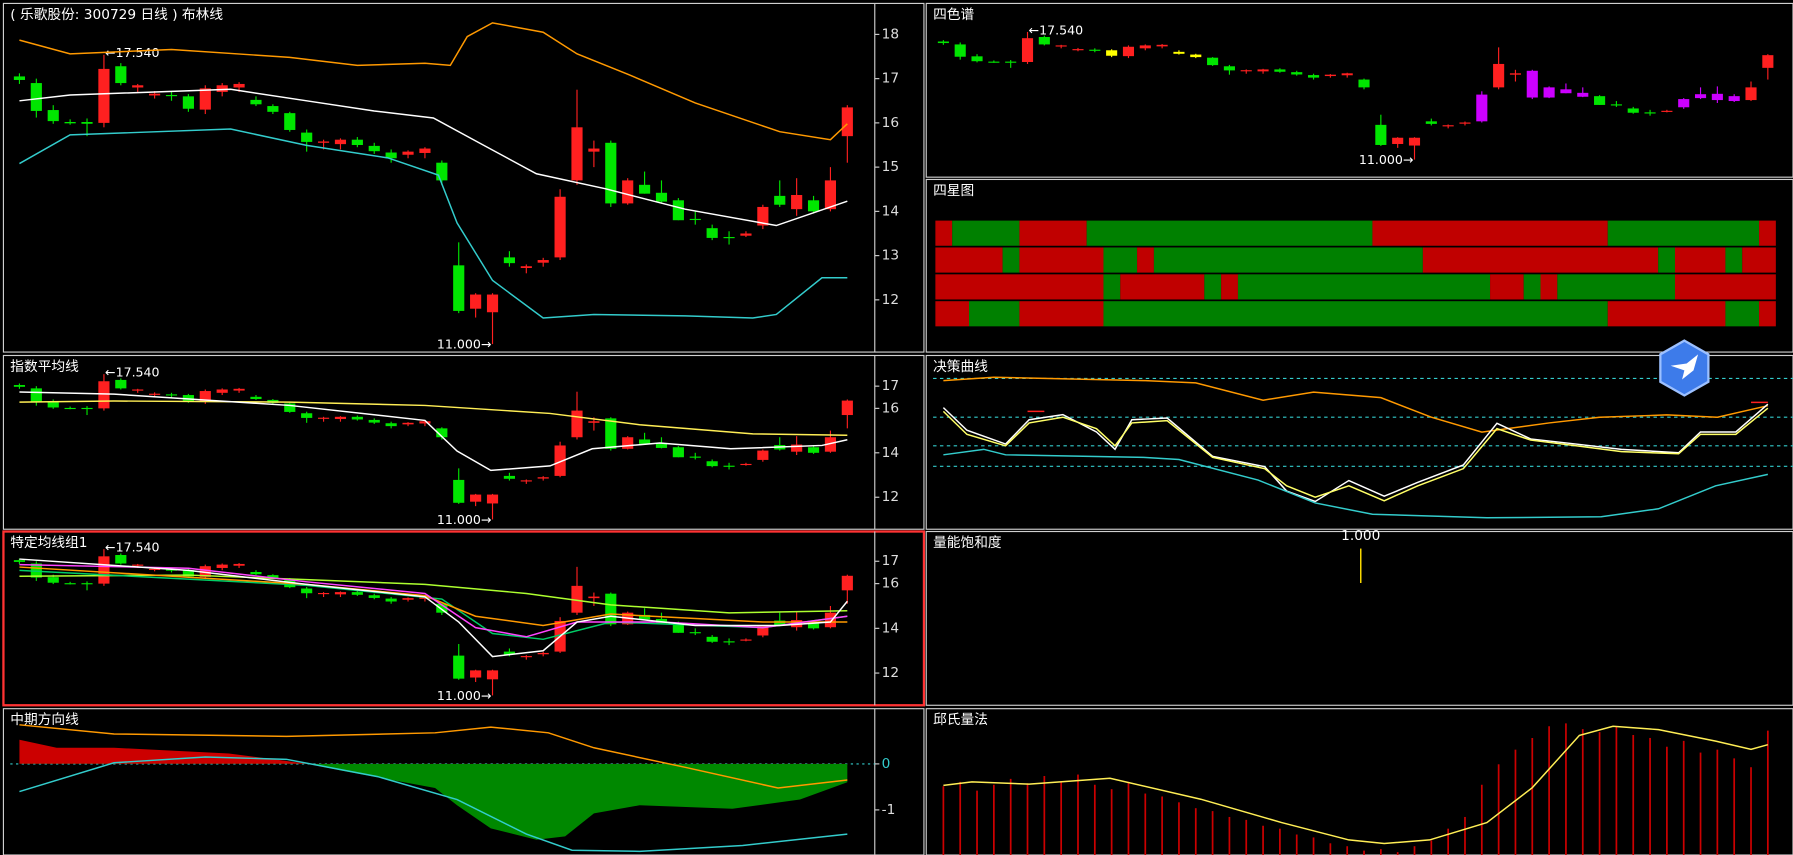 The height and width of the screenshot is (855, 1793). I want to click on panel-title: 四星图, so click(953, 191).